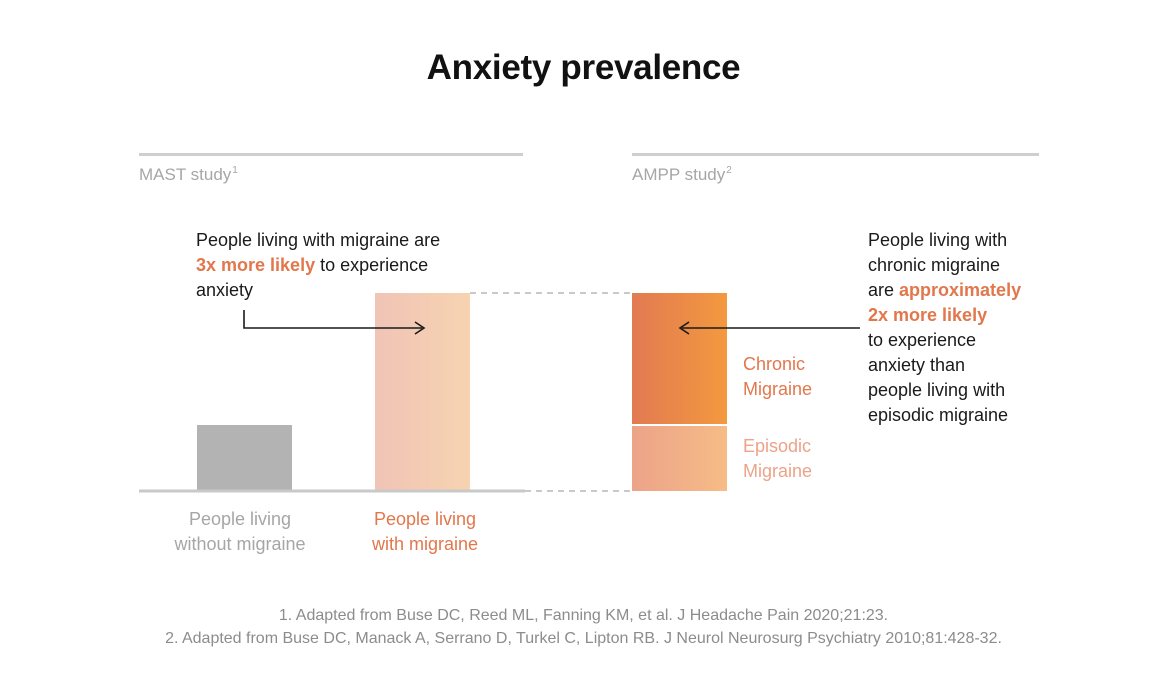 The width and height of the screenshot is (1167, 680). What do you see at coordinates (917, 365) in the screenshot?
I see `ampp-callout-line: anxiety than` at bounding box center [917, 365].